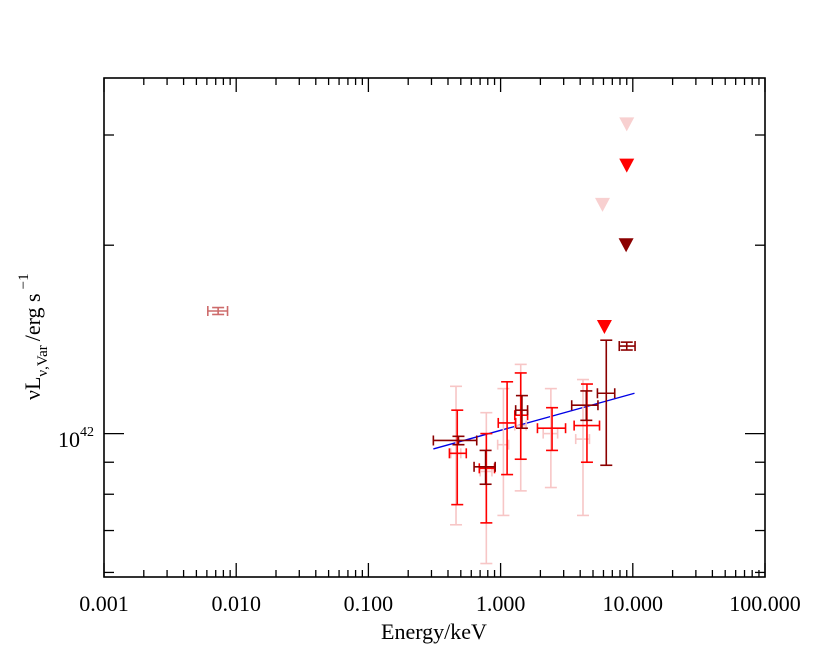  I want to click on x-tick-label: 1.000, so click(501, 603).